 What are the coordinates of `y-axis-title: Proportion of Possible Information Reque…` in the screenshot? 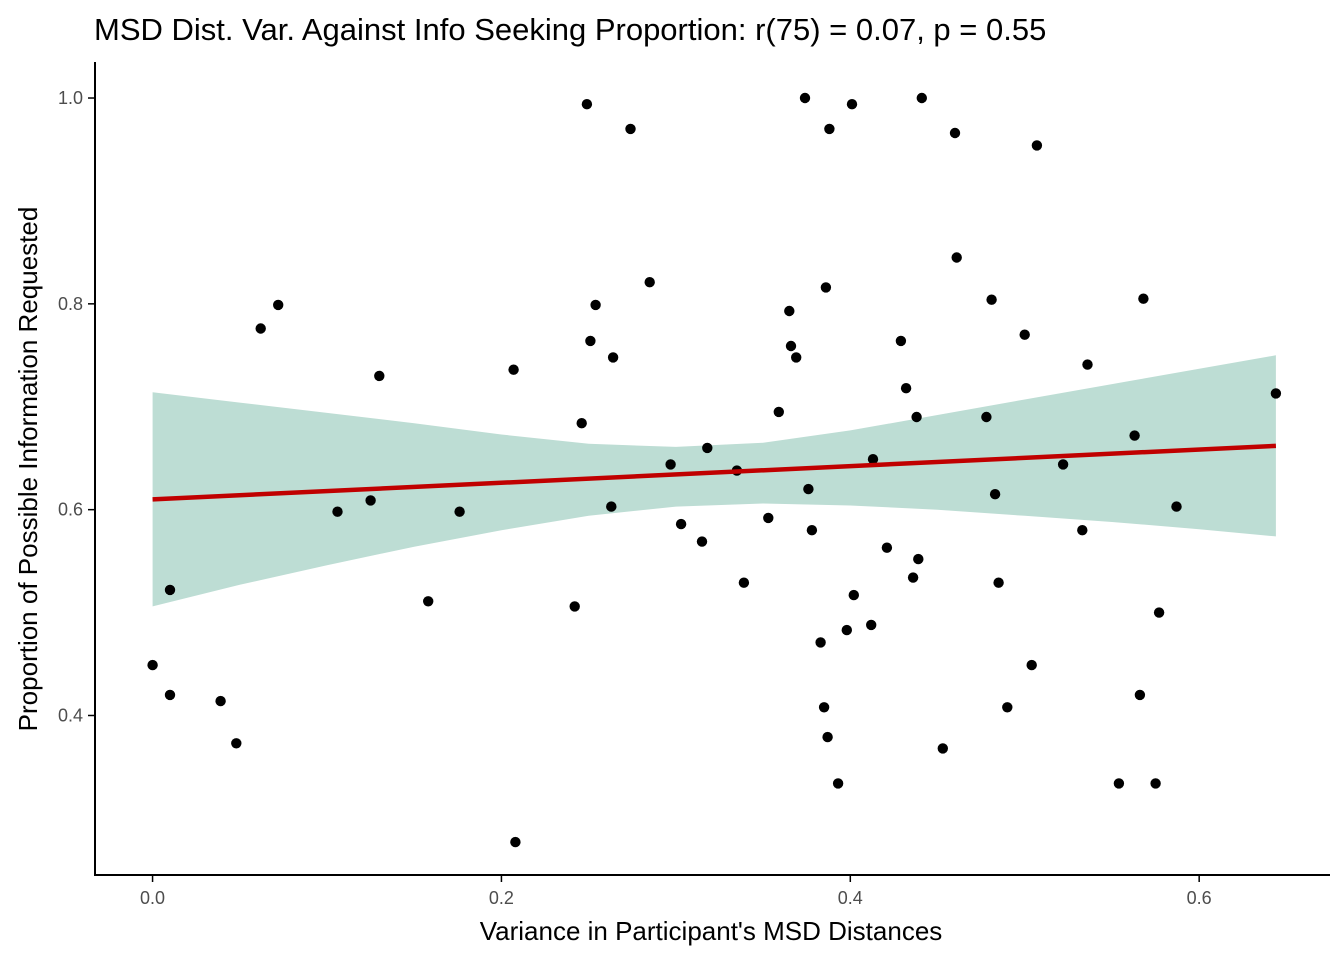 It's located at (28, 469).